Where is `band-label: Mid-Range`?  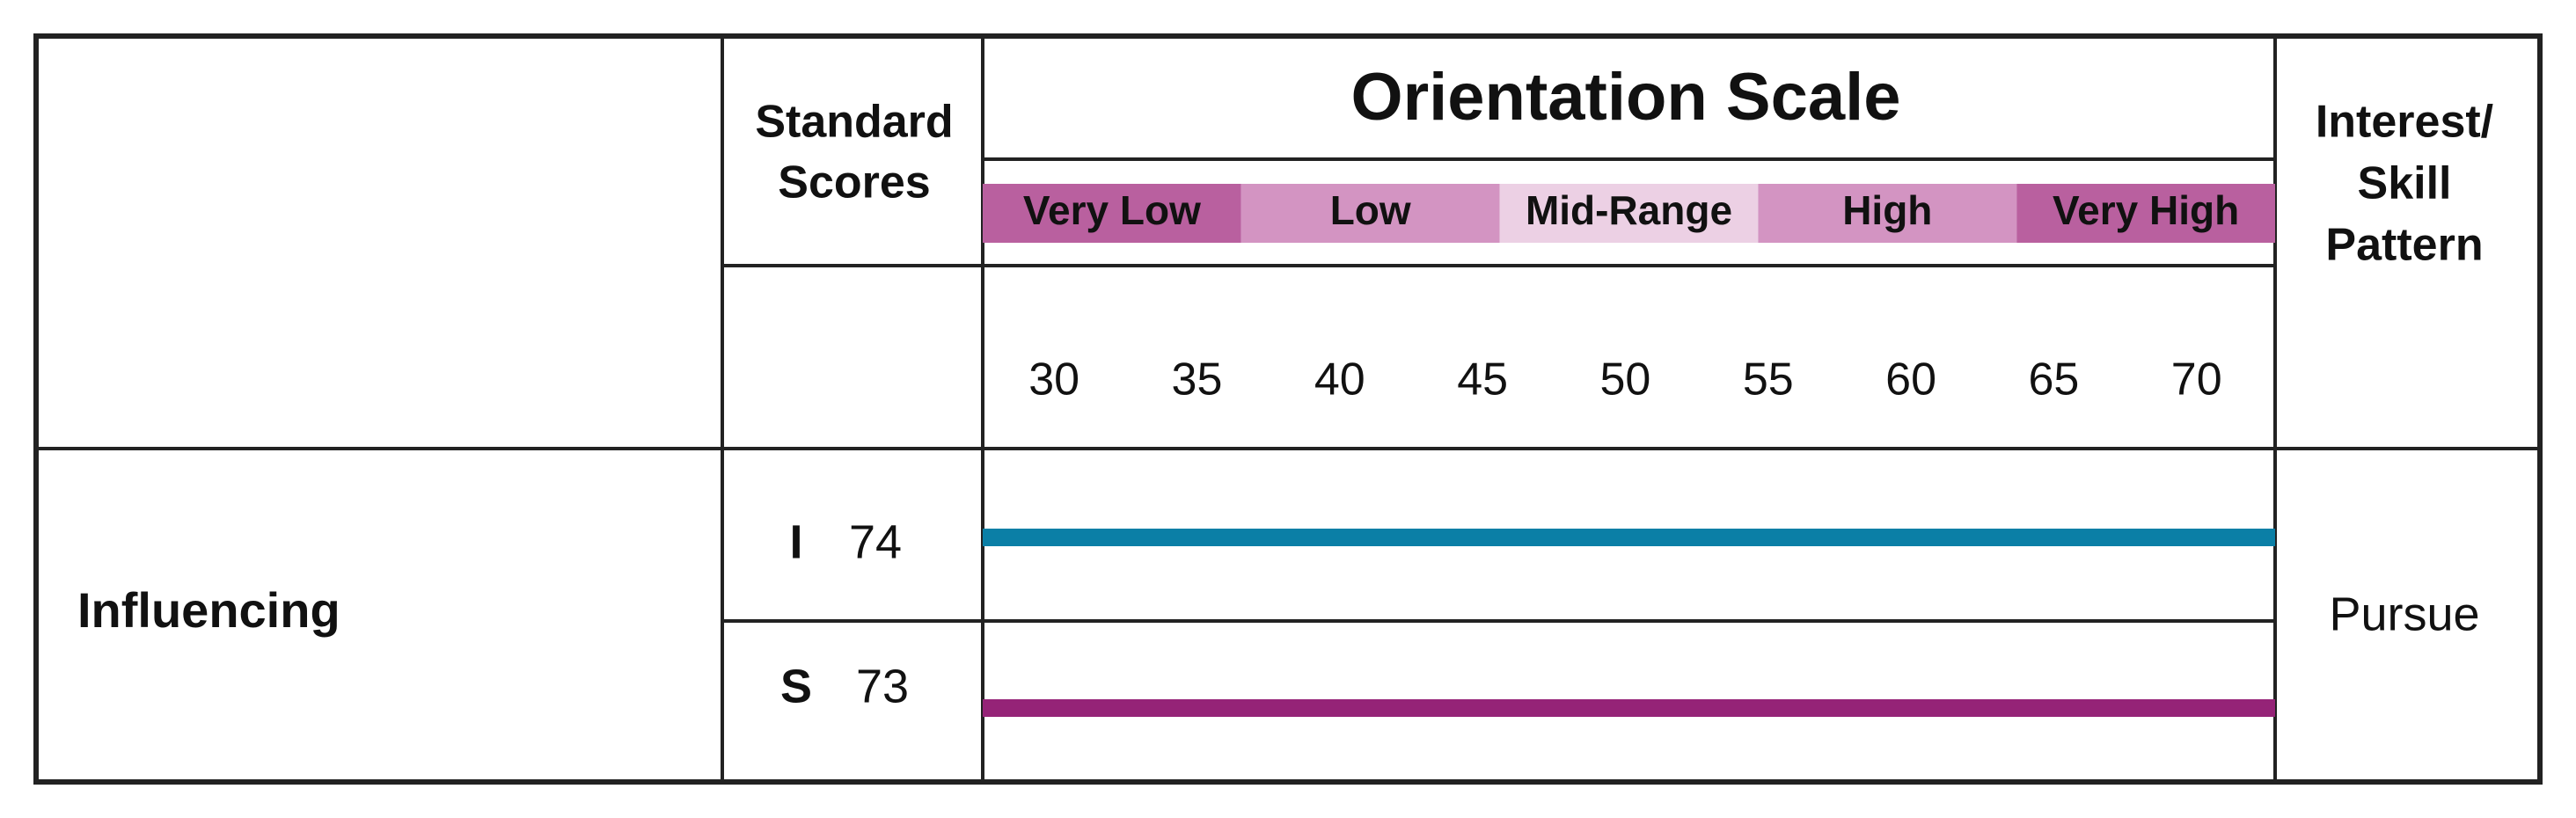
band-label: Mid-Range is located at coordinates (1629, 210).